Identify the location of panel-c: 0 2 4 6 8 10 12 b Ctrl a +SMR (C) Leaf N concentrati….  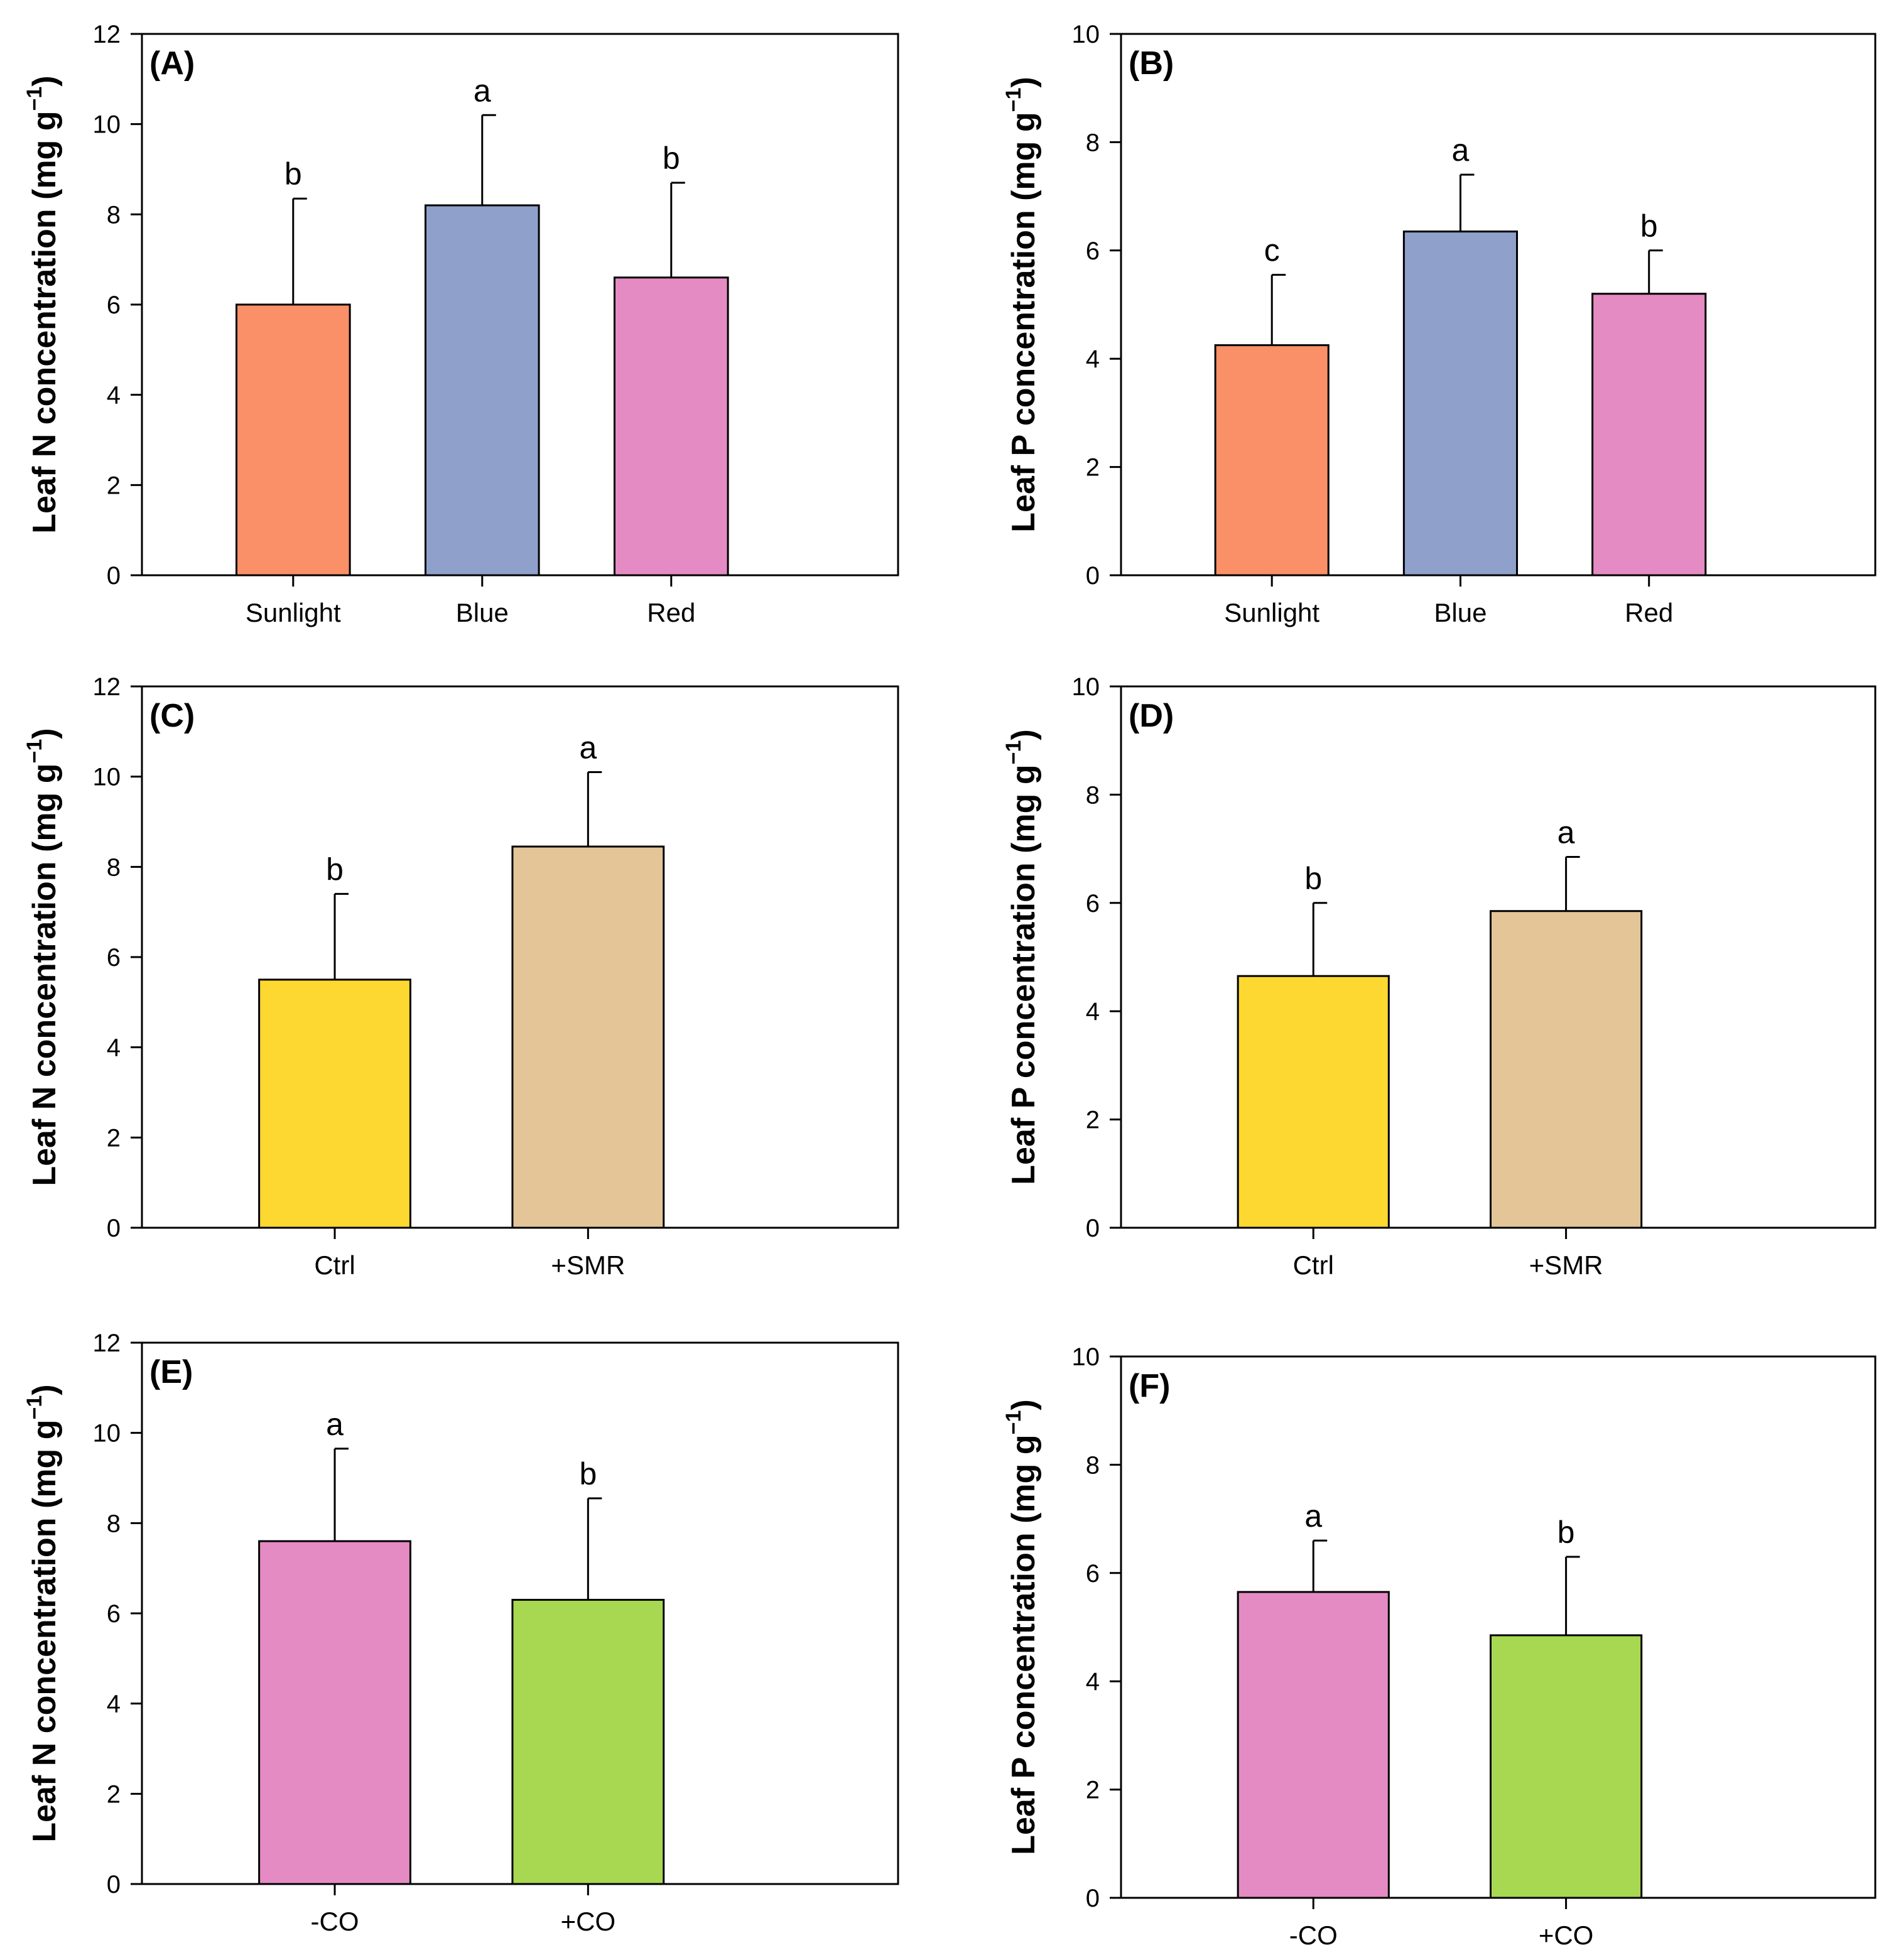
(461, 977).